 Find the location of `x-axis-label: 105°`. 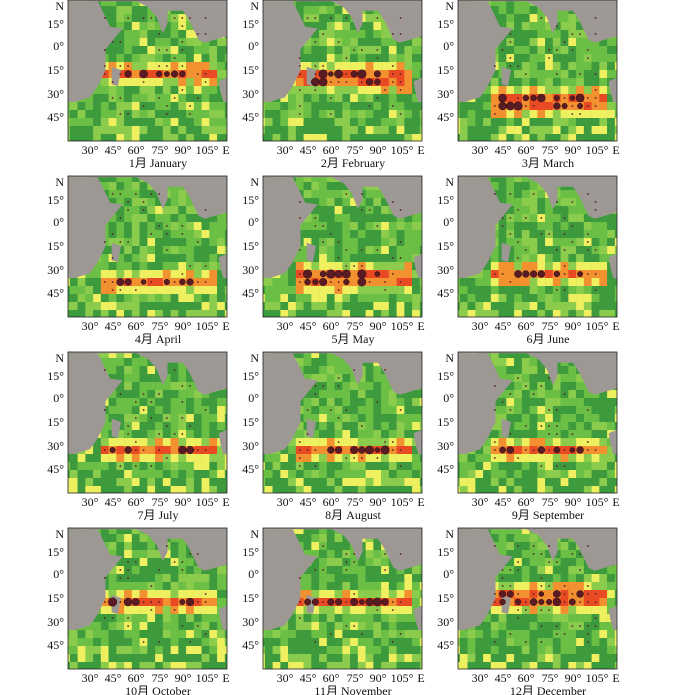

x-axis-label: 105° is located at coordinates (597, 502).